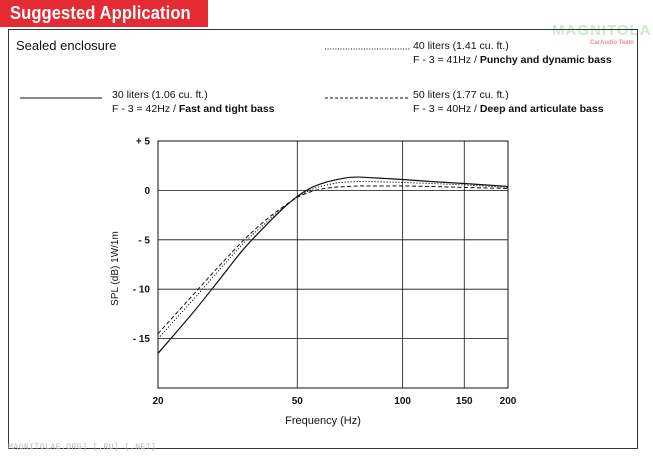 This screenshot has height=457, width=653. What do you see at coordinates (158, 401) in the screenshot?
I see `x-tick-label: 20` at bounding box center [158, 401].